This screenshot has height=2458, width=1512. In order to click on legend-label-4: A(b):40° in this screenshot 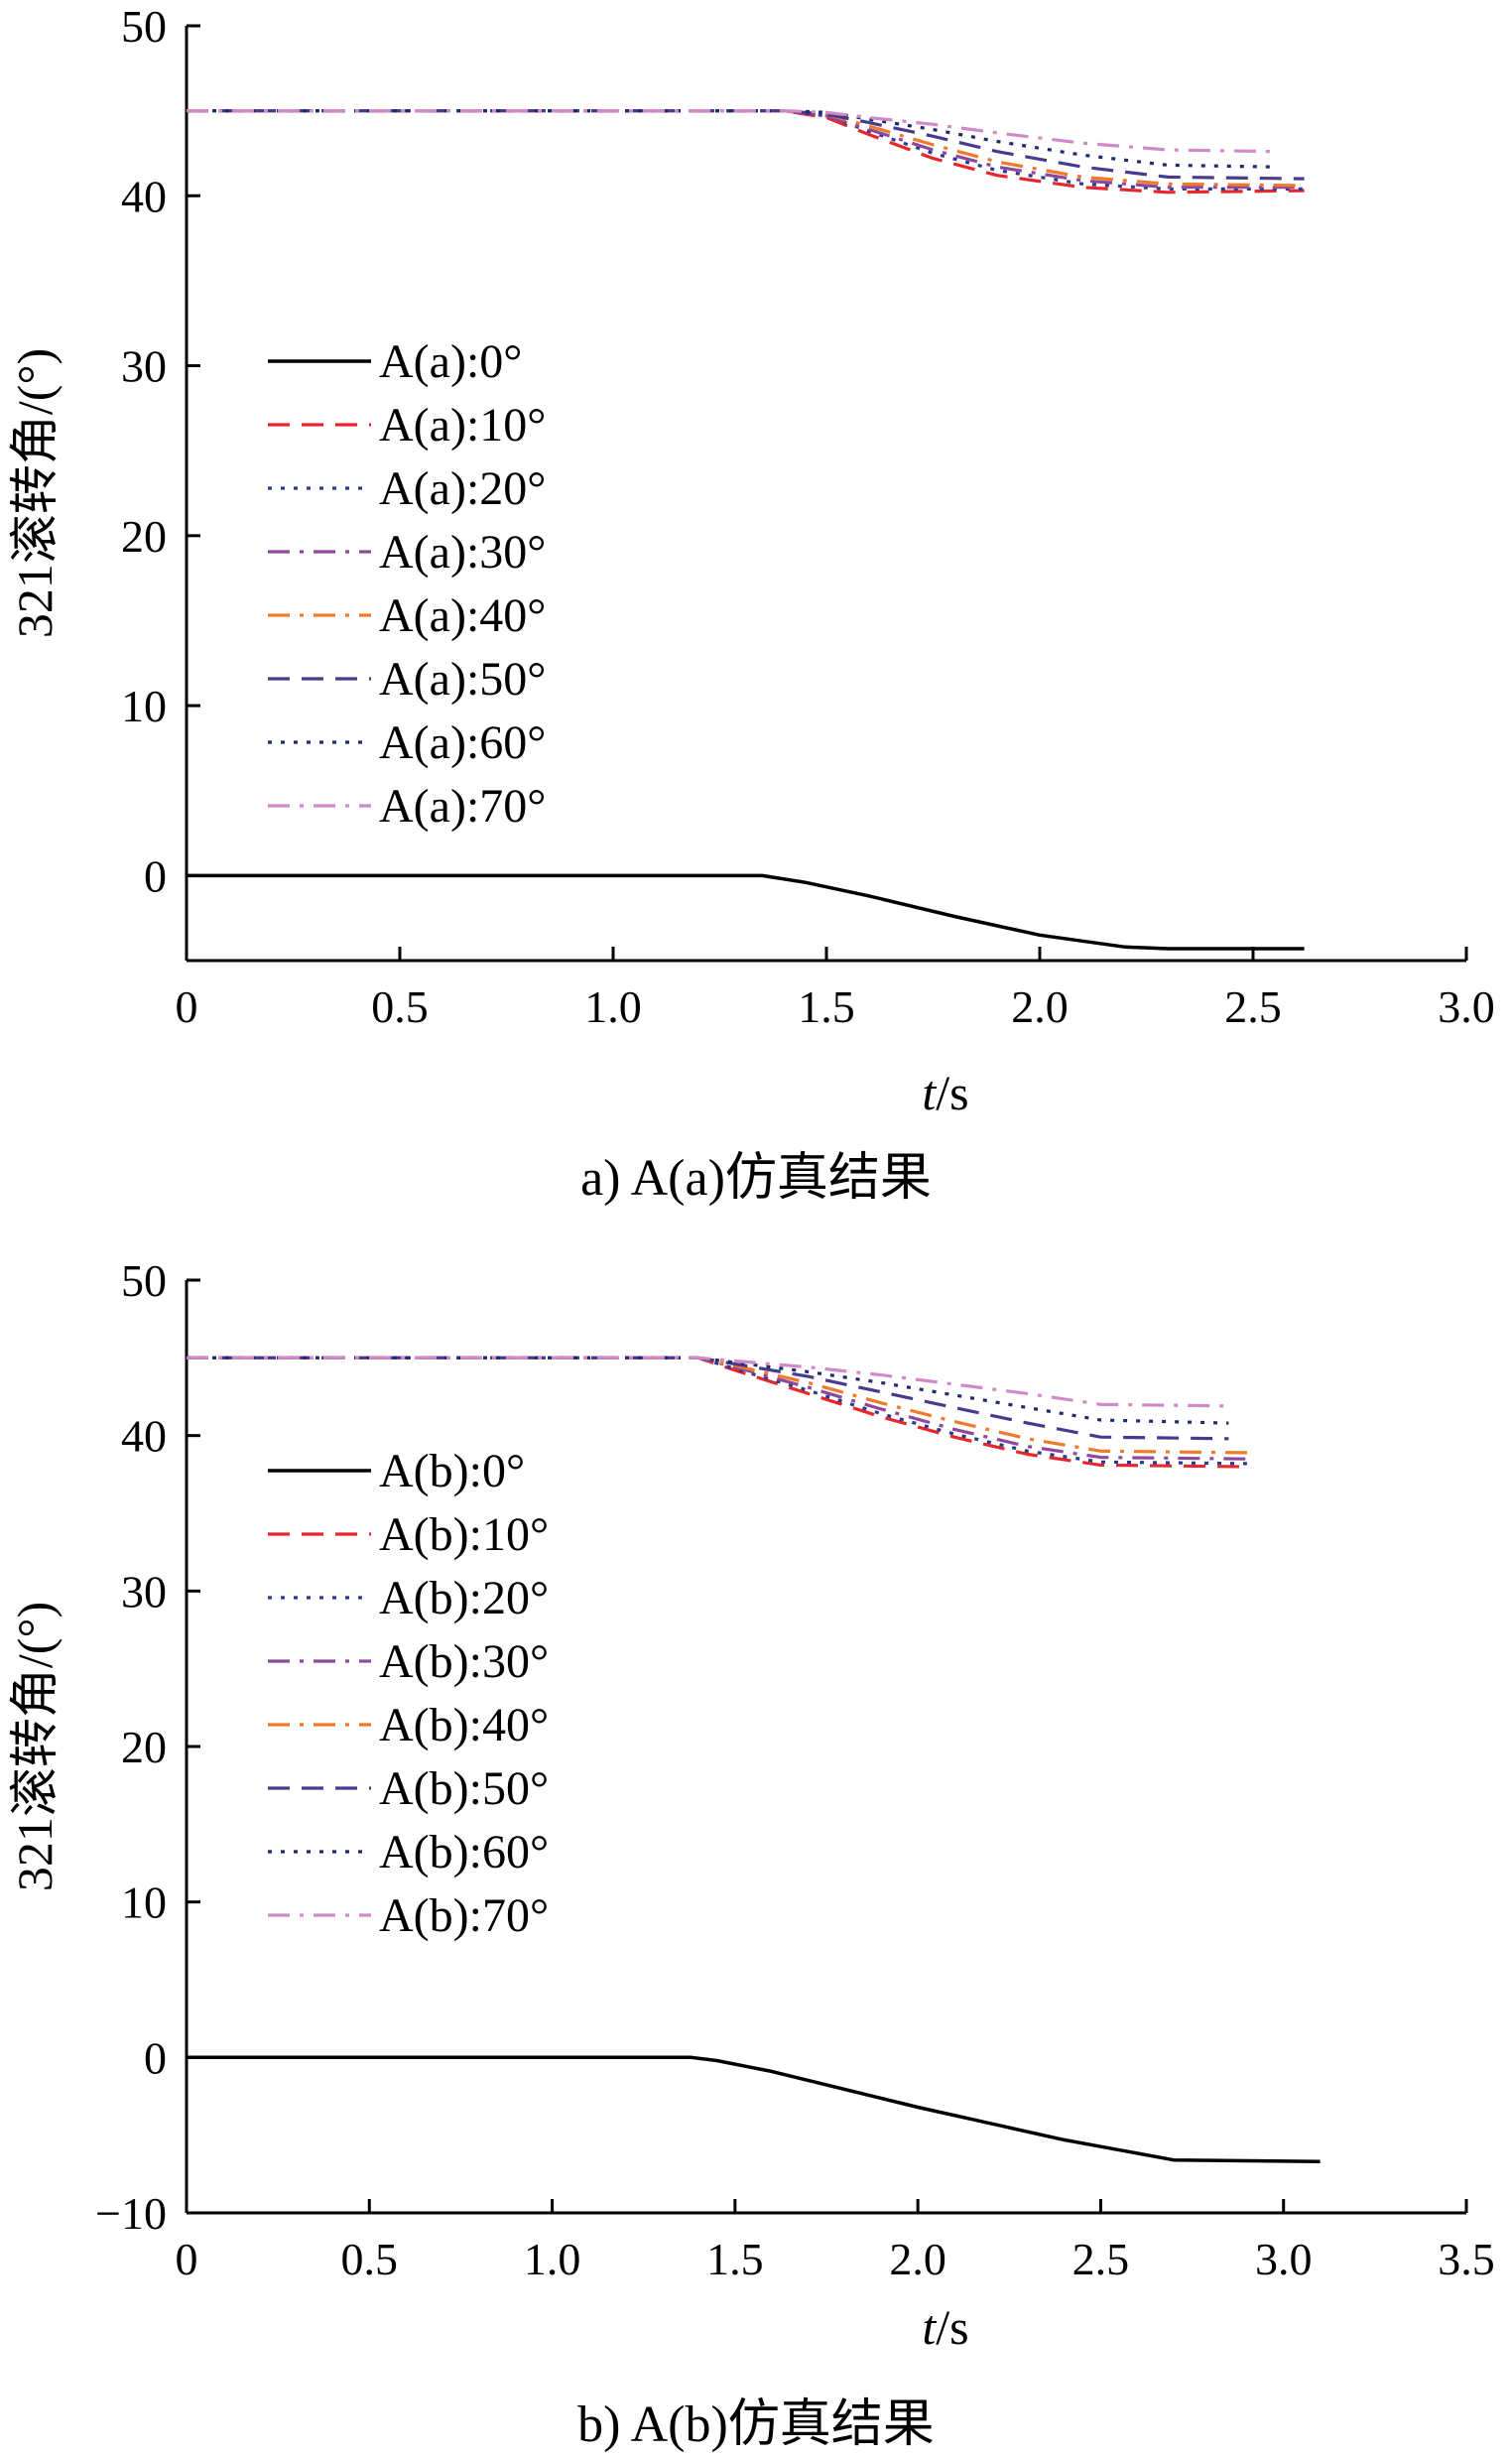, I will do `click(464, 1725)`.